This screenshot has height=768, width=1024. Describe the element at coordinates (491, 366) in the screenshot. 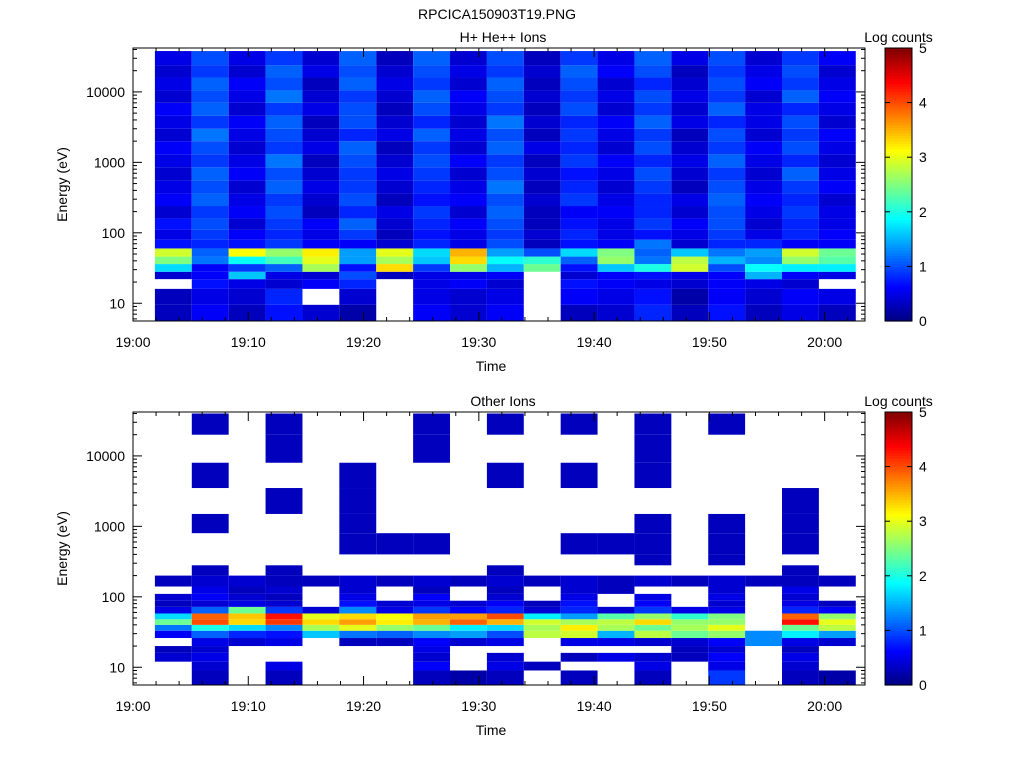

I see `x-axis-label: Time` at that location.